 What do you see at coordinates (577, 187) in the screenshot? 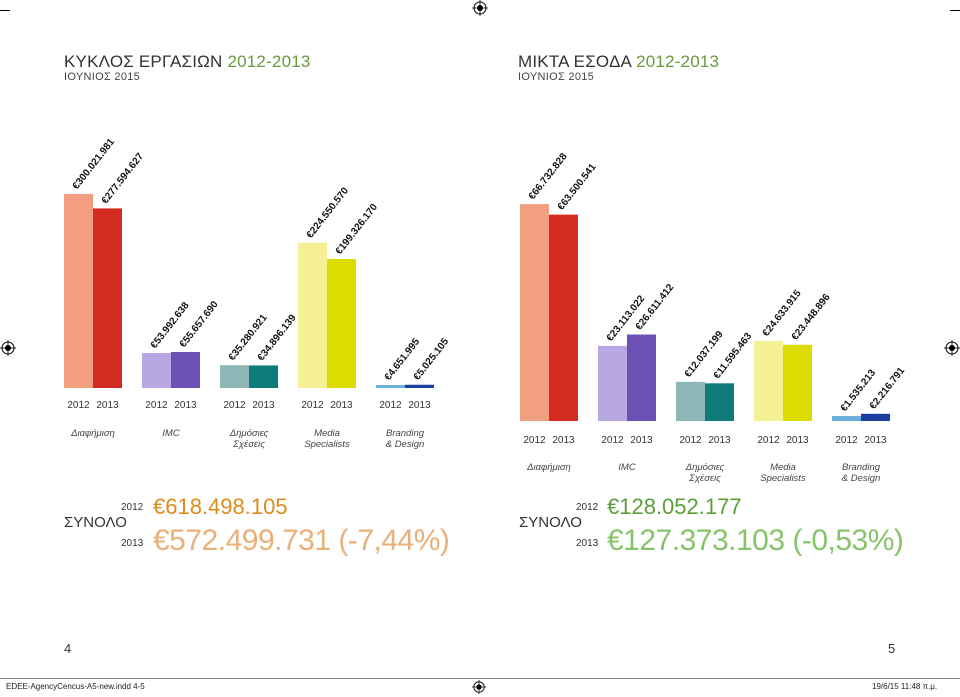
I see `data-label: €63.500.541` at bounding box center [577, 187].